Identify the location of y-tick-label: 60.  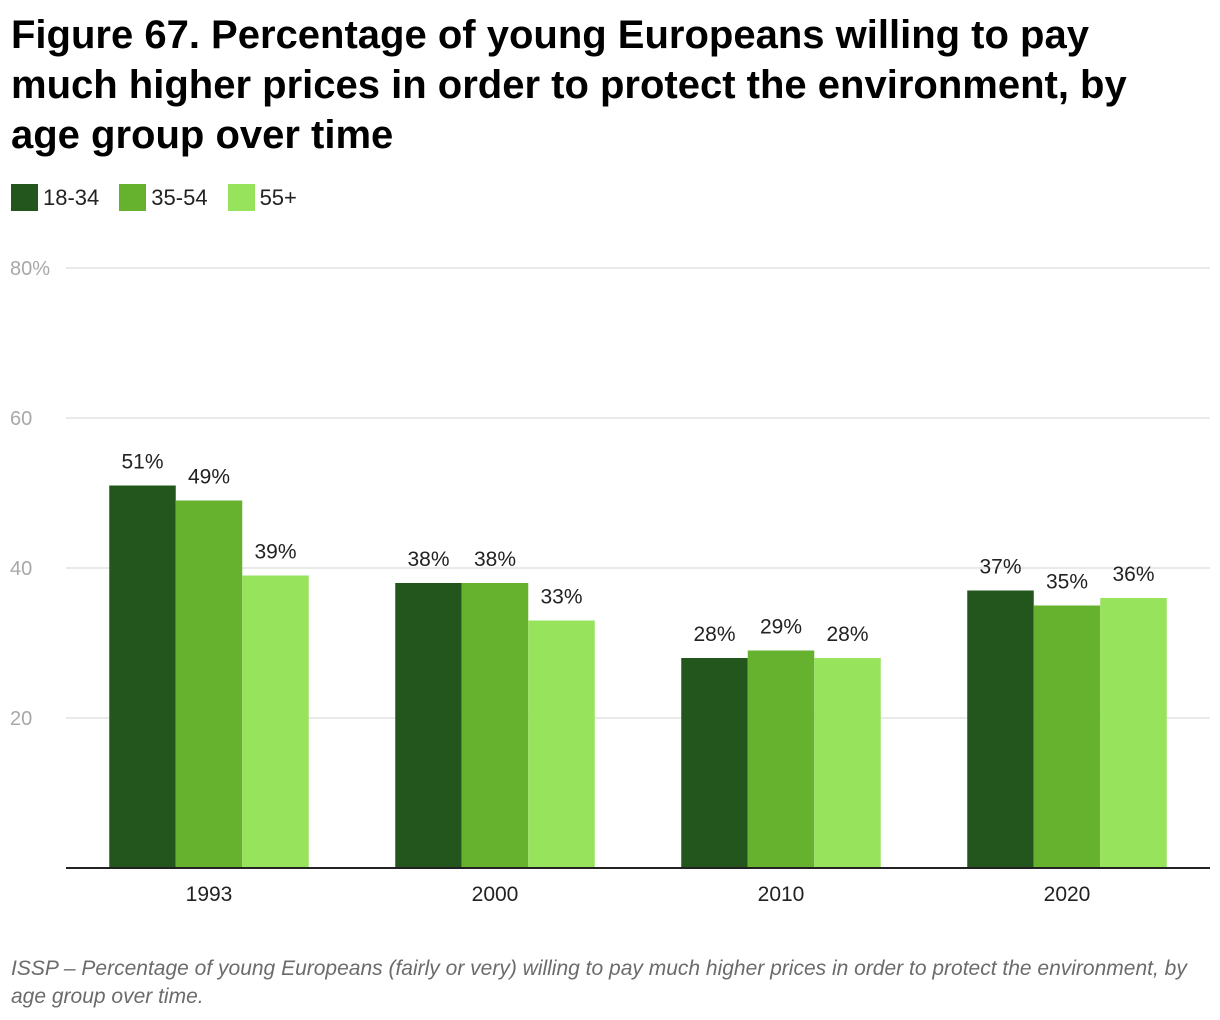
(21, 419).